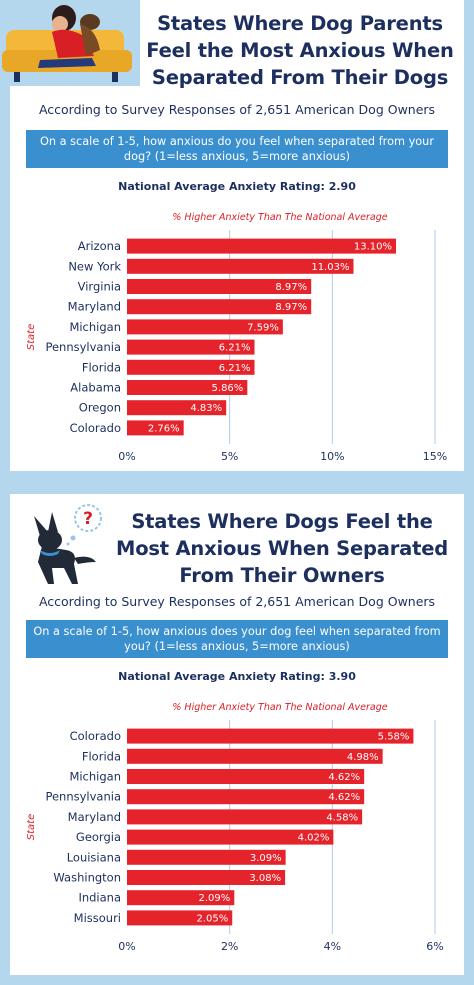 The width and height of the screenshot is (474, 985). Describe the element at coordinates (215, 898) in the screenshot. I see `bar-value-label: 2.09%` at that location.